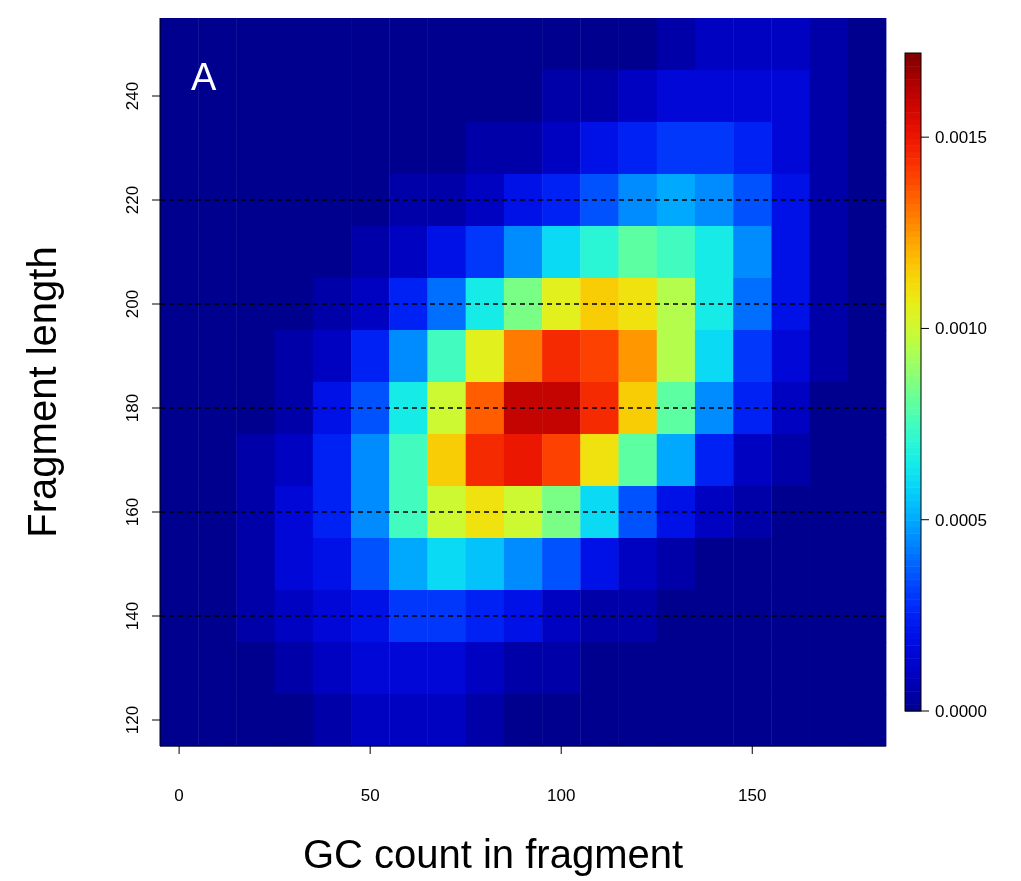 The image size is (1021, 881). Describe the element at coordinates (204, 77) in the screenshot. I see `annotation: A` at that location.